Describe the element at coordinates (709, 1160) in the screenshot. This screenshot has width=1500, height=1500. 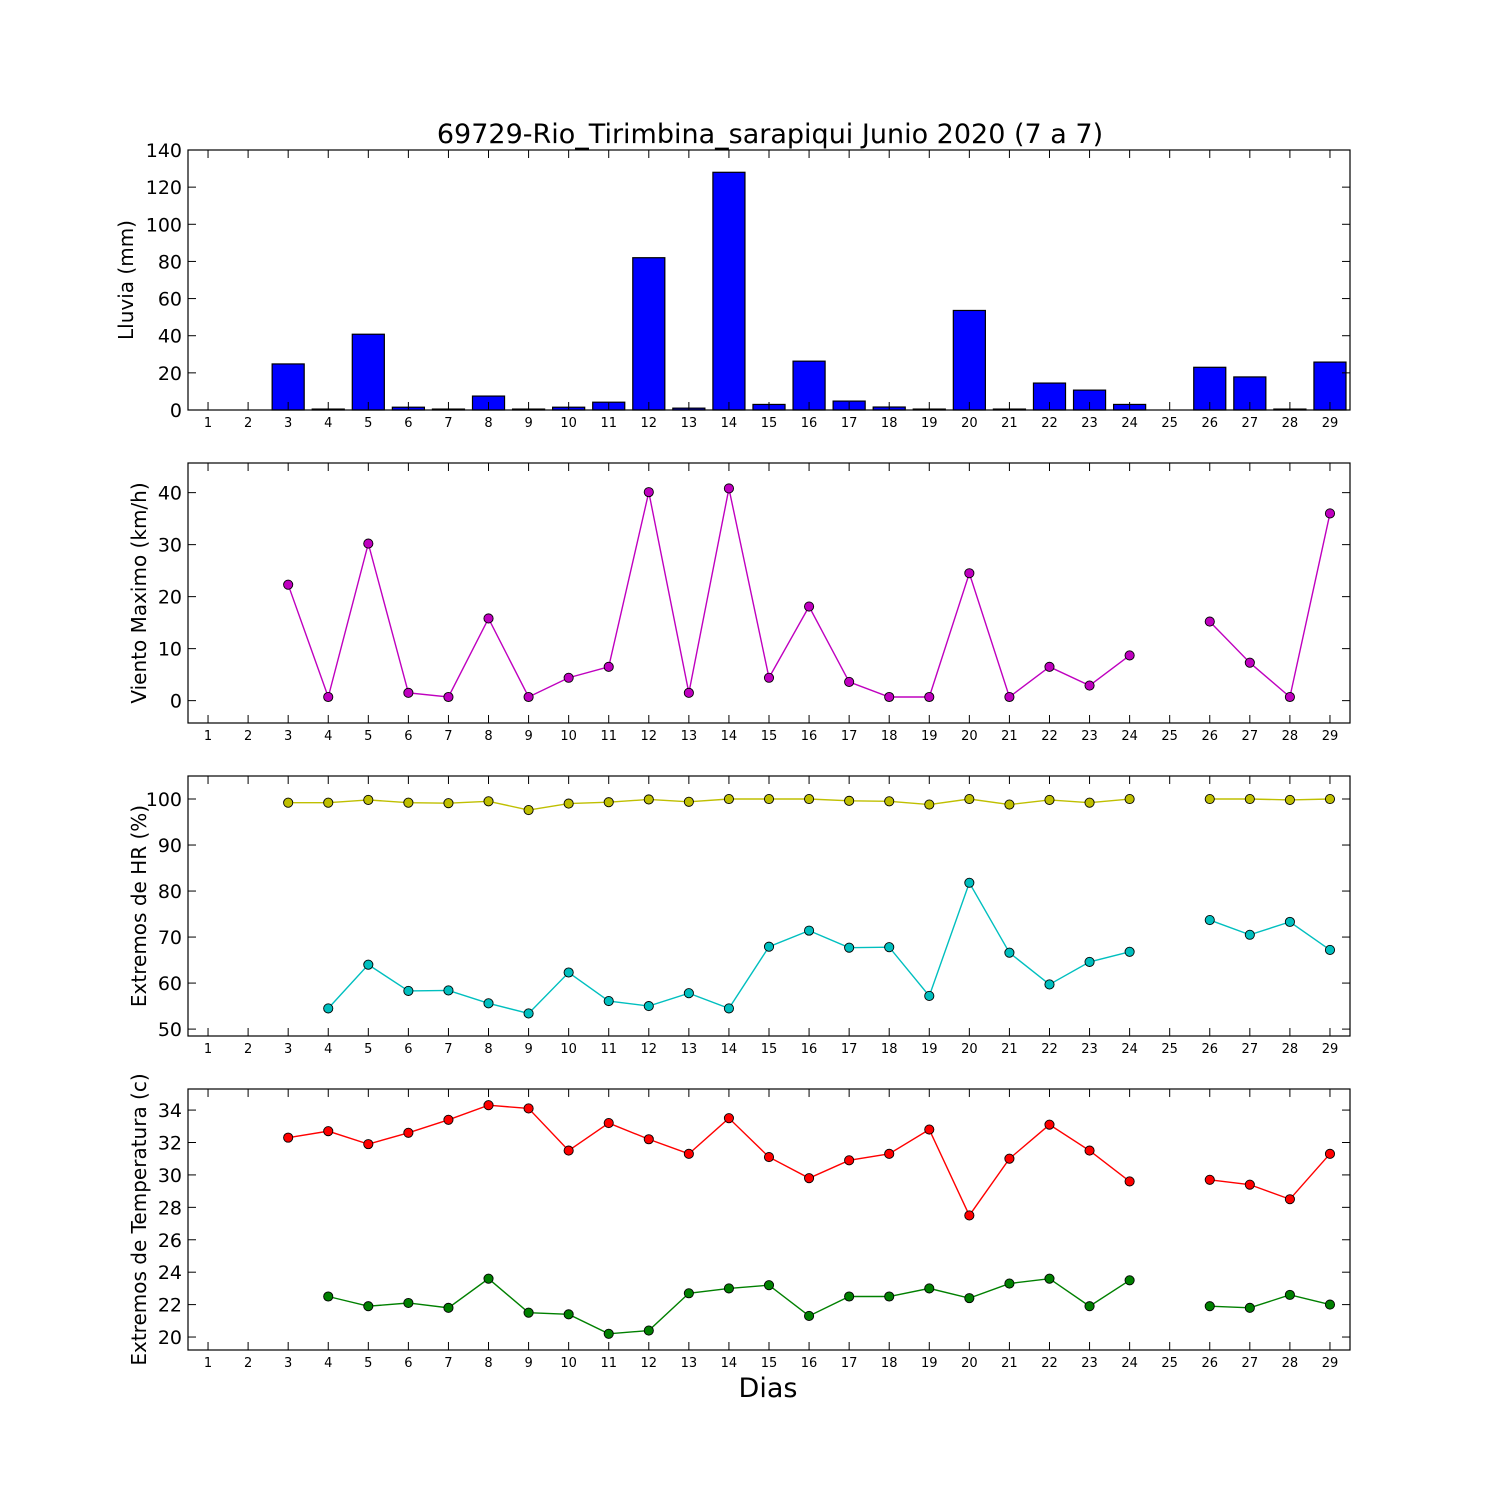
I see `temperature-series-1-line` at that location.